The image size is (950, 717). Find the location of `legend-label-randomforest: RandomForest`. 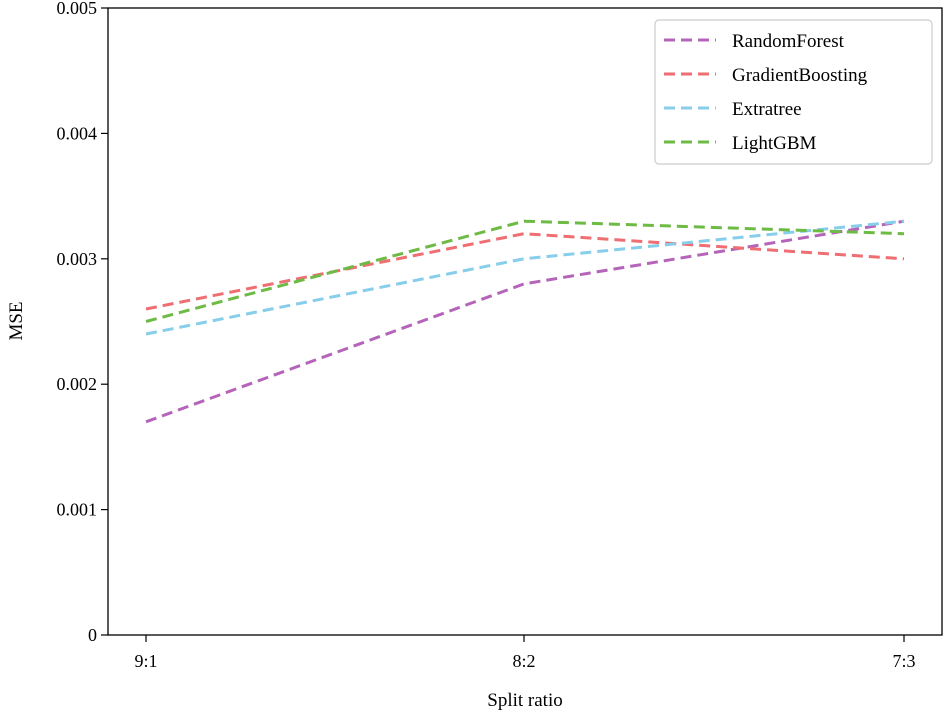

legend-label-randomforest: RandomForest is located at coordinates (788, 41).